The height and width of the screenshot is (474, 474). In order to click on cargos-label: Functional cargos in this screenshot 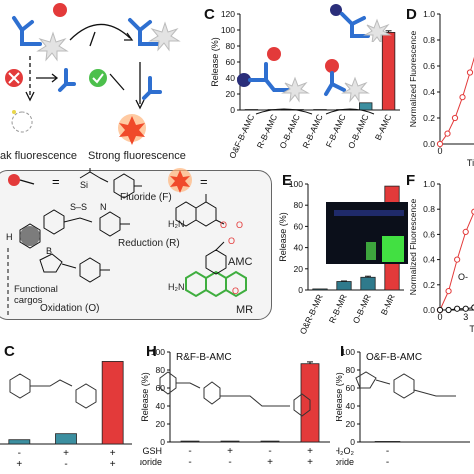, I will do `click(36, 295)`.